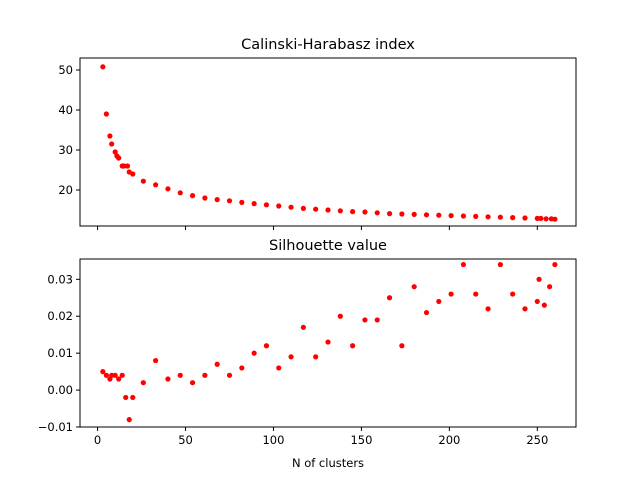  Describe the element at coordinates (65, 150) in the screenshot. I see `chart-1-ytick-label: 30` at that location.